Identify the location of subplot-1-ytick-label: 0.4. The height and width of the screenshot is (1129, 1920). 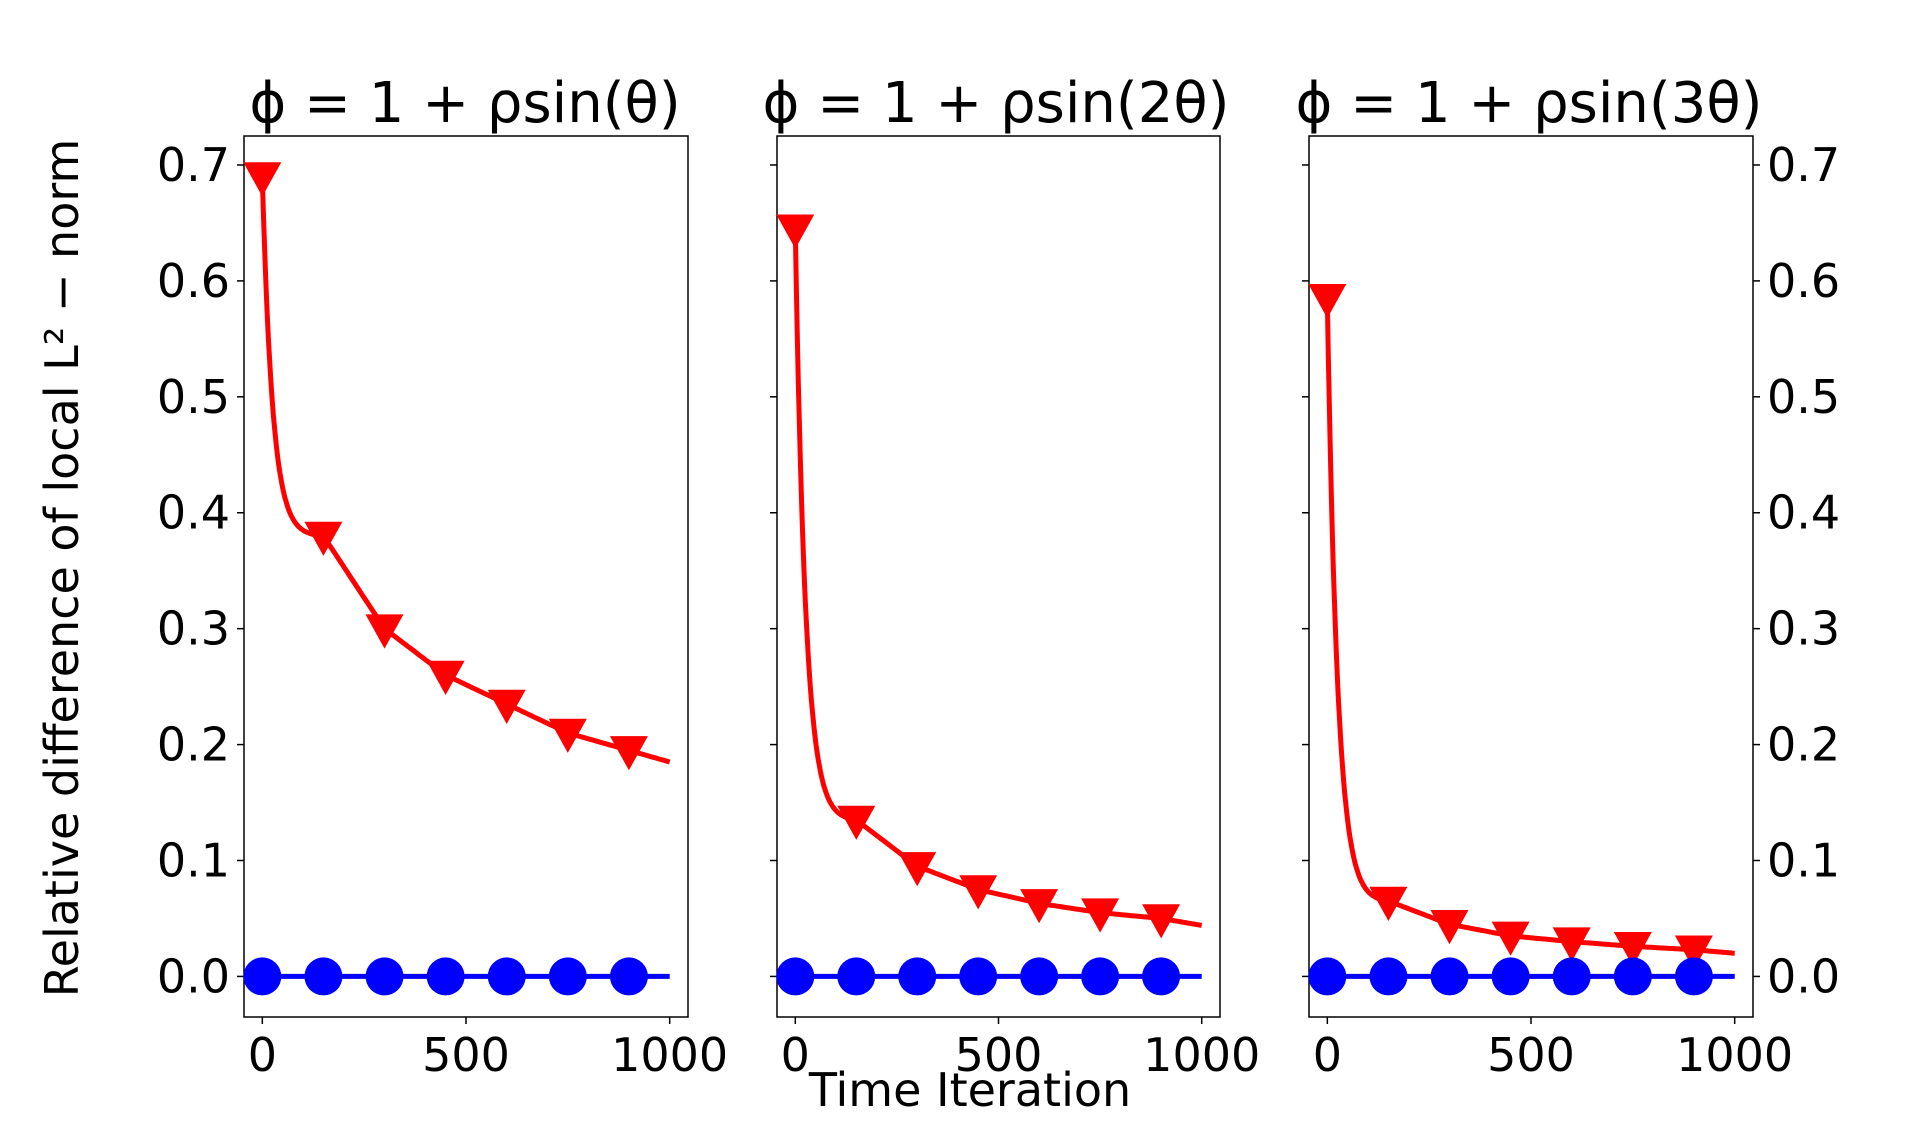
(193, 513).